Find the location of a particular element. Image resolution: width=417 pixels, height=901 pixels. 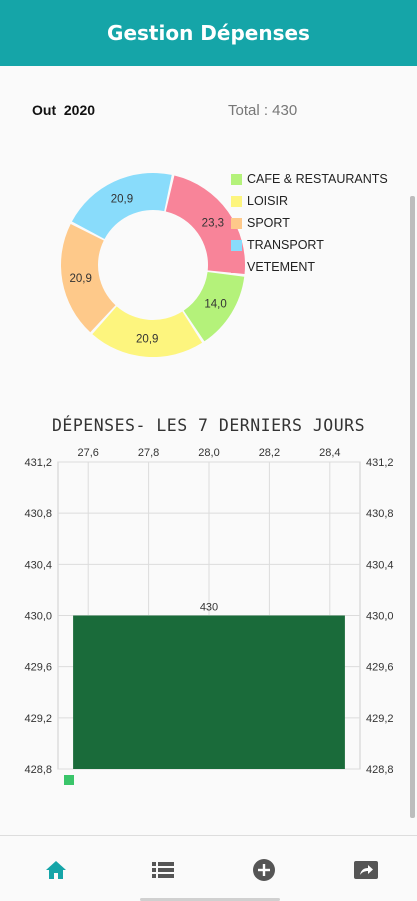

home-icon is located at coordinates (56, 870).